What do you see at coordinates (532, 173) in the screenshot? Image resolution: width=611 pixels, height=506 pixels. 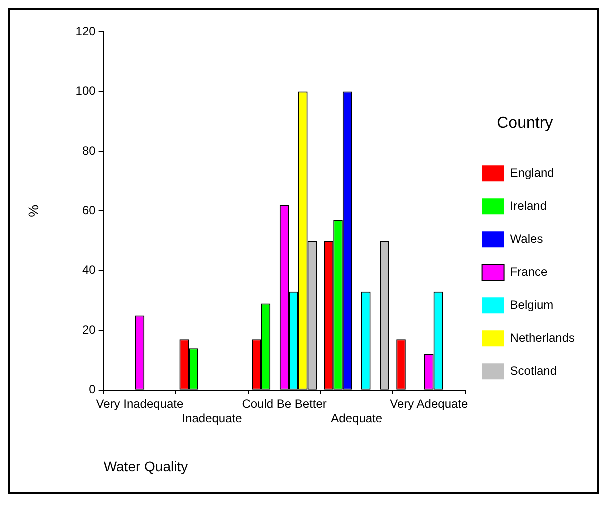 I see `legend-label: England` at bounding box center [532, 173].